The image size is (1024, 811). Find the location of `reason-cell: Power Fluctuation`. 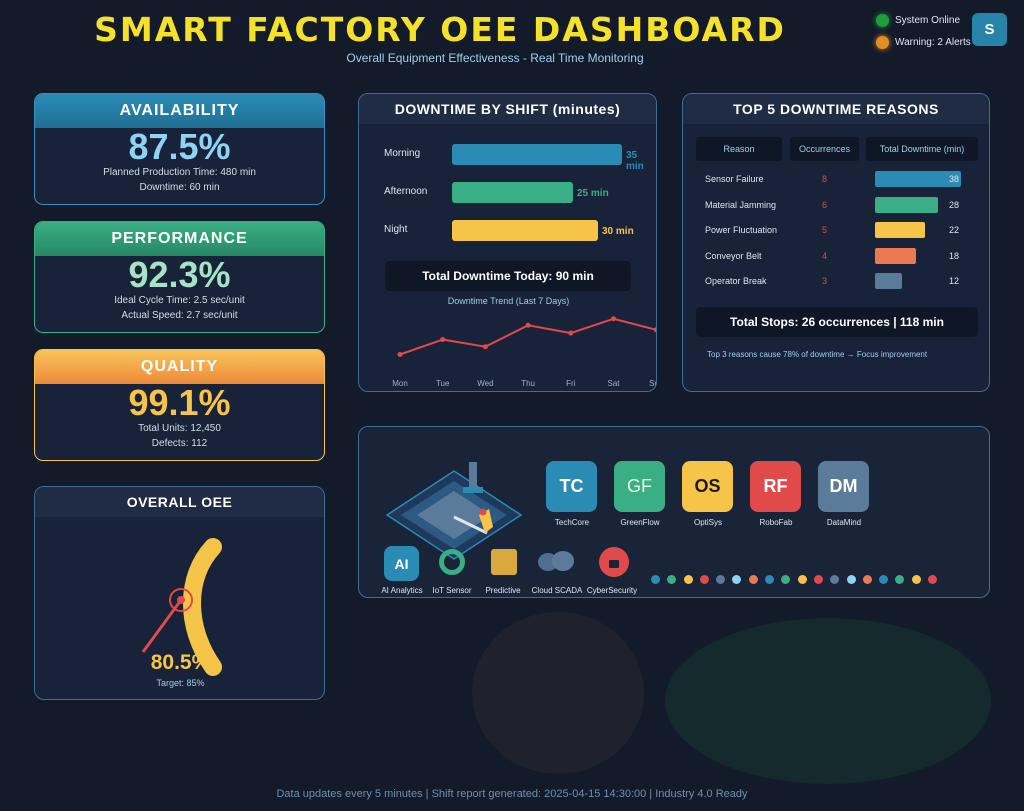

reason-cell: Power Fluctuation is located at coordinates (741, 230).